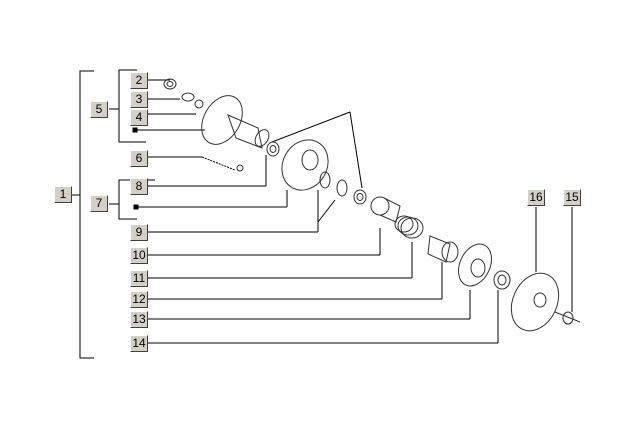  Describe the element at coordinates (139, 80) in the screenshot. I see `callout-2: 2` at that location.